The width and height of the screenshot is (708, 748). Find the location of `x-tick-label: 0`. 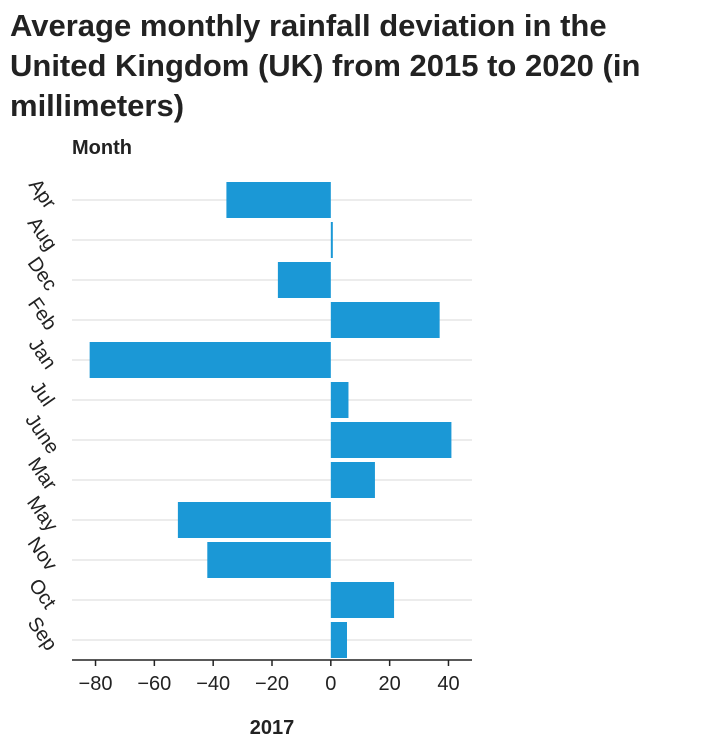

x-tick-label: 0 is located at coordinates (330, 684).